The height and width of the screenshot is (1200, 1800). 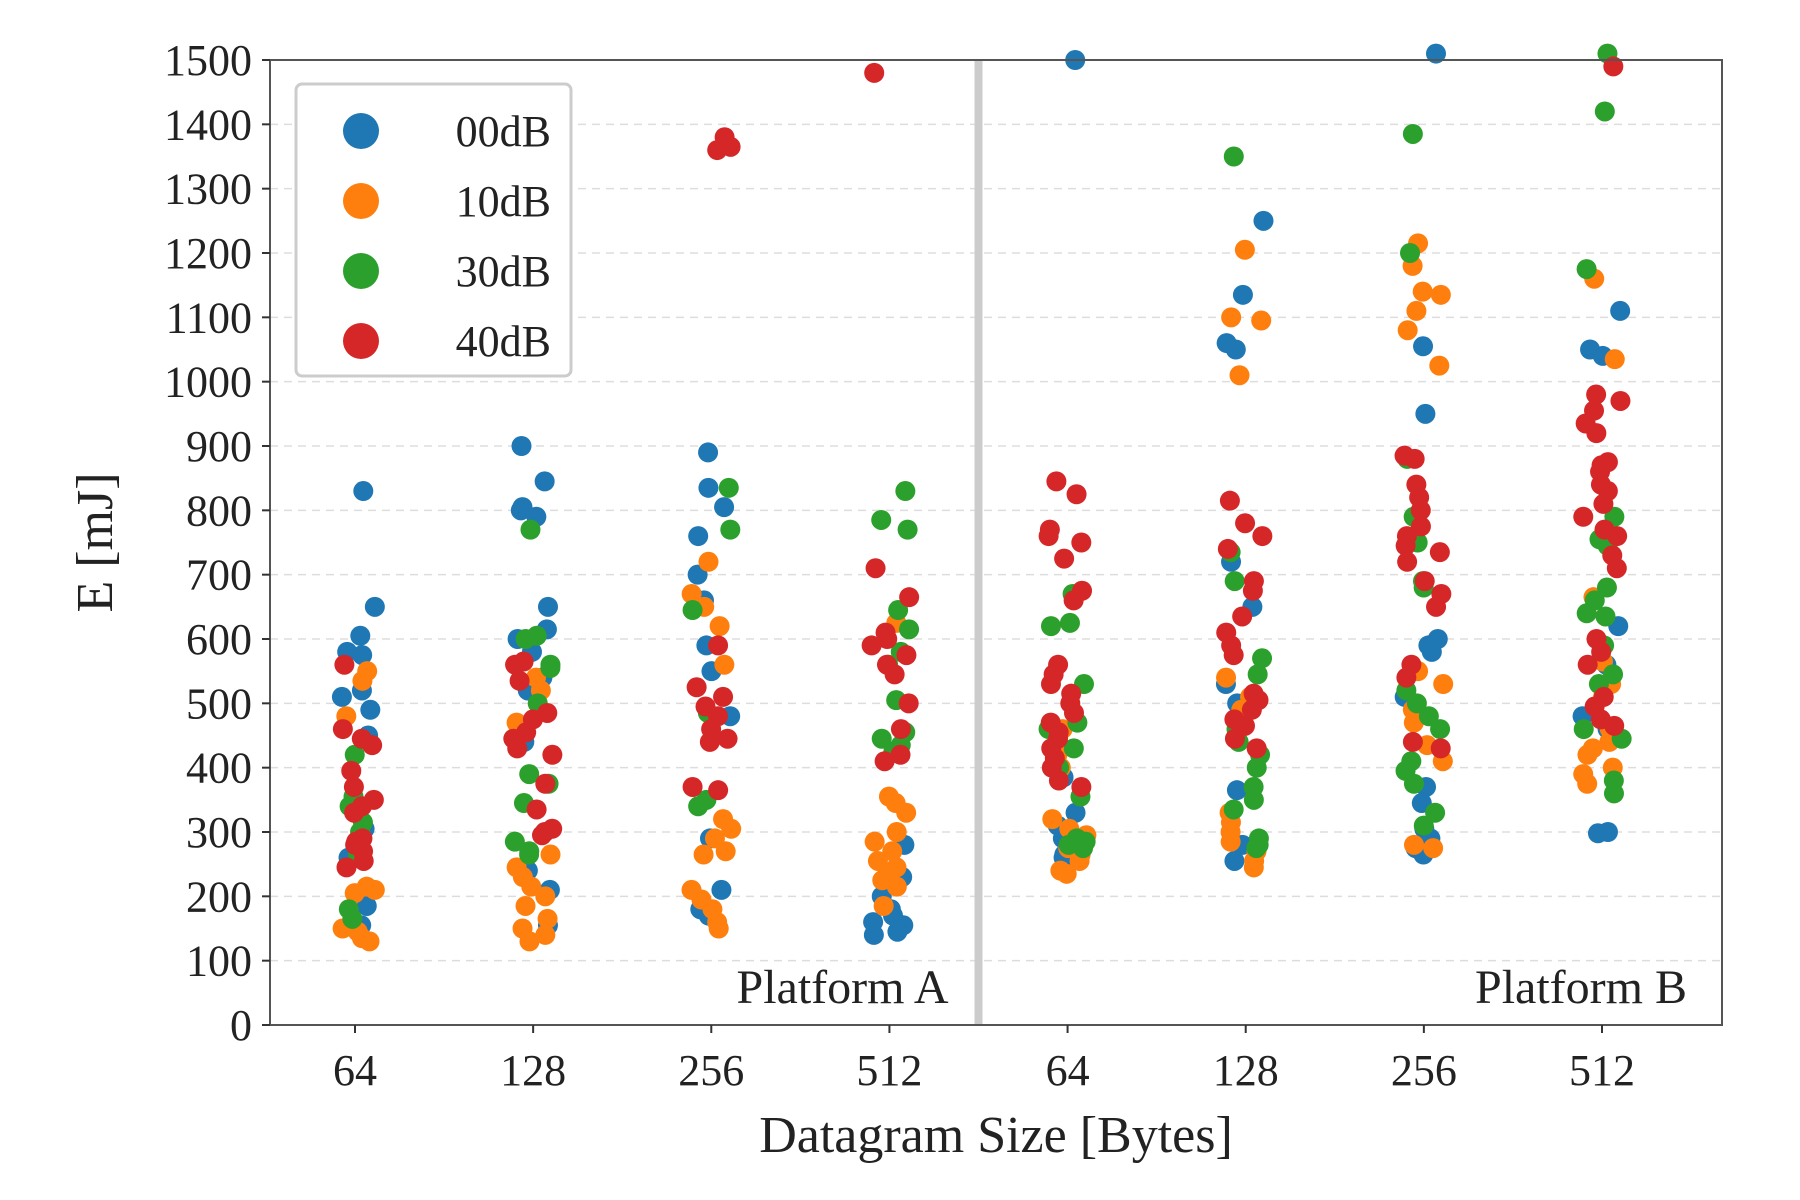 I want to click on y-tick-label: 300, so click(x=219, y=832).